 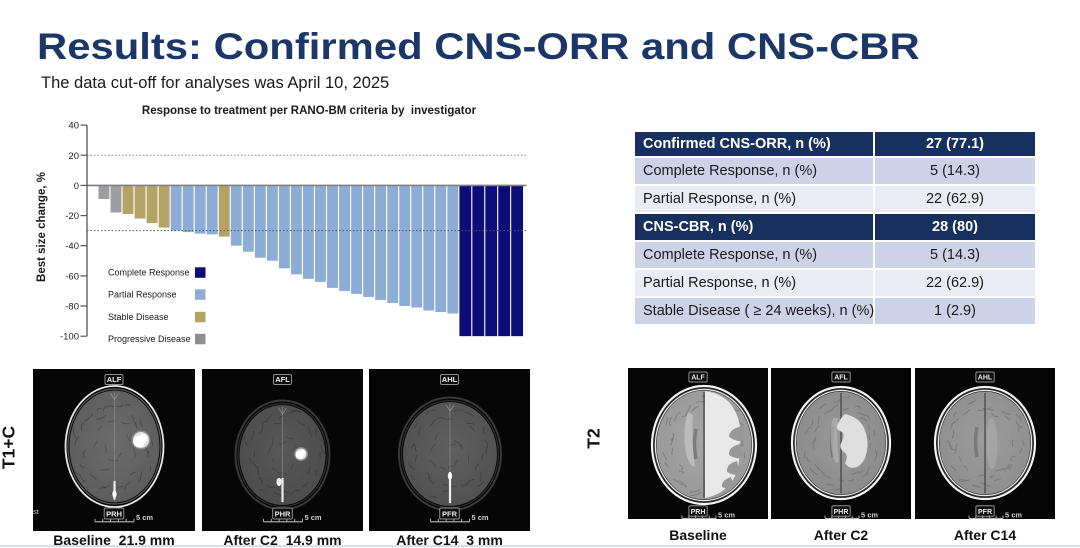 What do you see at coordinates (73, 156) in the screenshot?
I see `svg-text: 20` at bounding box center [73, 156].